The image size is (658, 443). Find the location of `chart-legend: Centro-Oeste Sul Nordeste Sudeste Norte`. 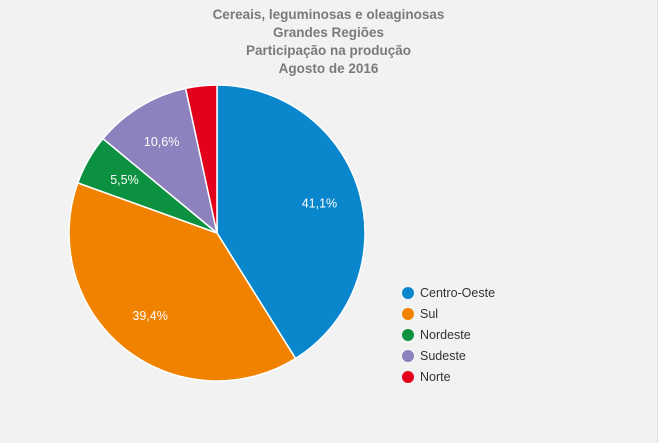

chart-legend: Centro-Oeste Sul Nordeste Sudeste Norte is located at coordinates (448, 334).